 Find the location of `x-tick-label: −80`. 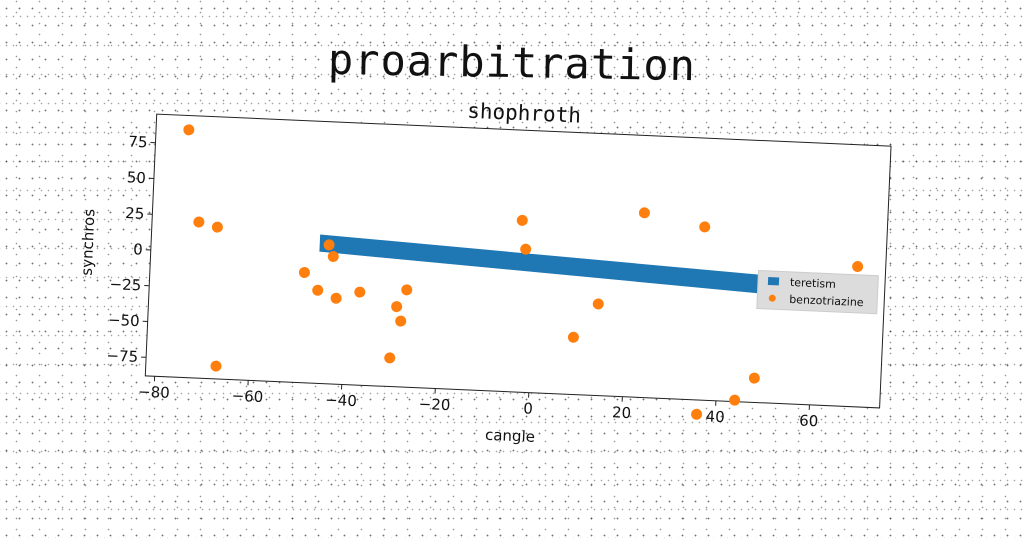

x-tick-label: −80 is located at coordinates (154, 392).